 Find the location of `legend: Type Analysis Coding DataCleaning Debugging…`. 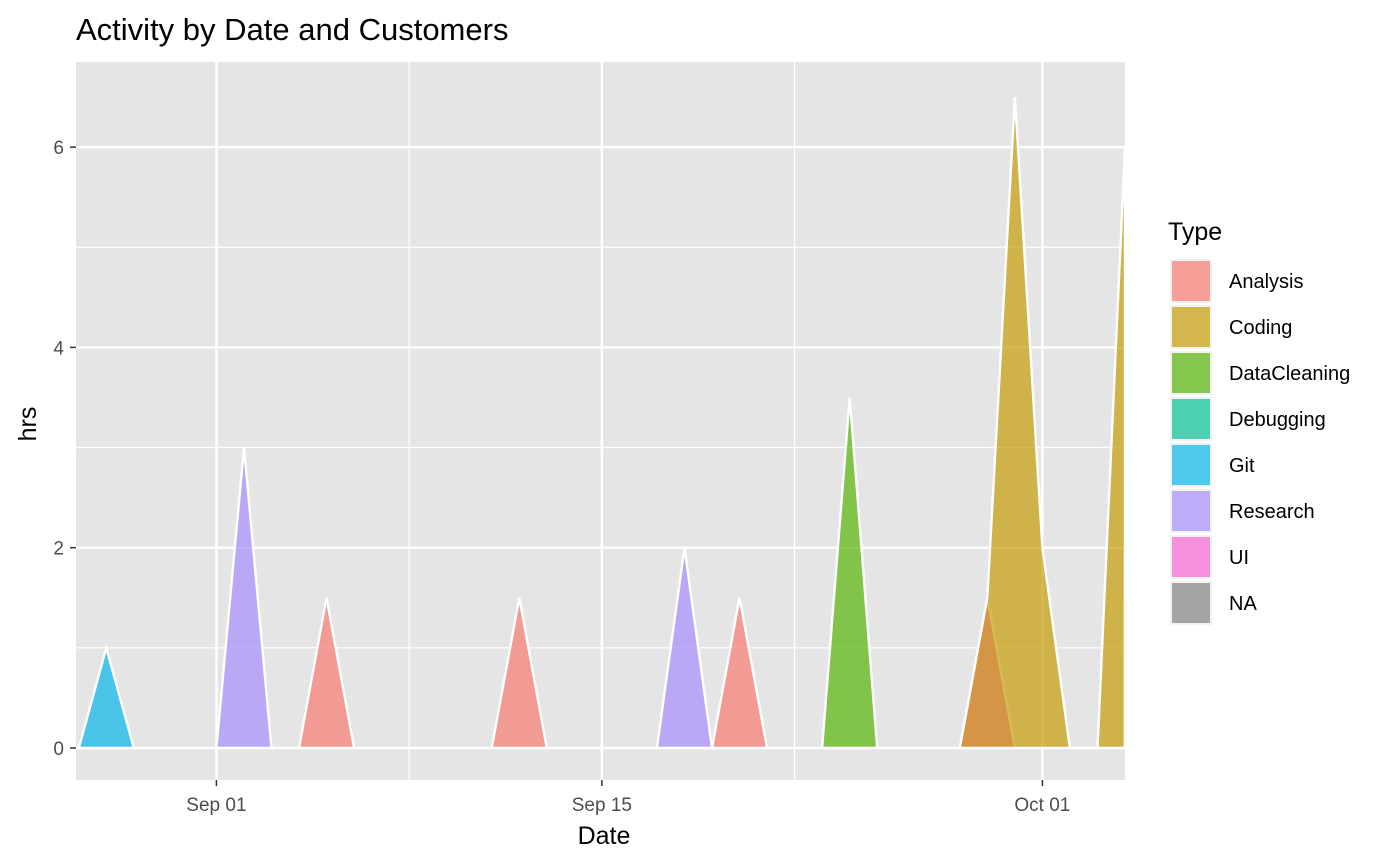

legend: Type Analysis Coding DataCleaning Debugging… is located at coordinates (1259, 421).